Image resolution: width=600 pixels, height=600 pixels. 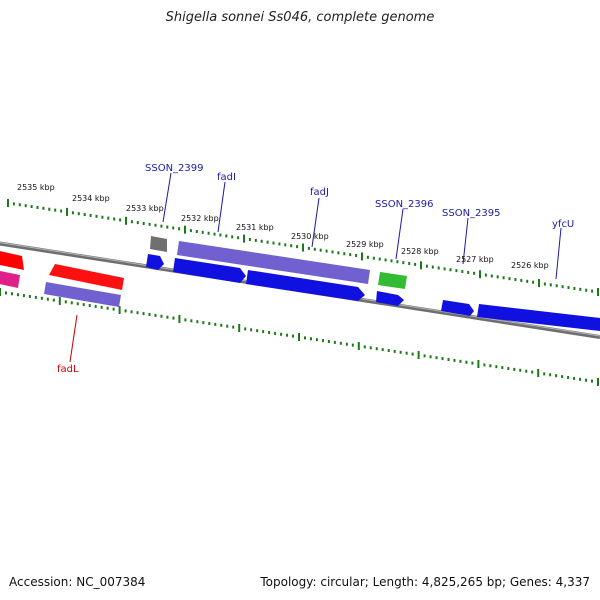 What do you see at coordinates (155, 262) in the screenshot?
I see `gene-blue-small-arrow` at bounding box center [155, 262].